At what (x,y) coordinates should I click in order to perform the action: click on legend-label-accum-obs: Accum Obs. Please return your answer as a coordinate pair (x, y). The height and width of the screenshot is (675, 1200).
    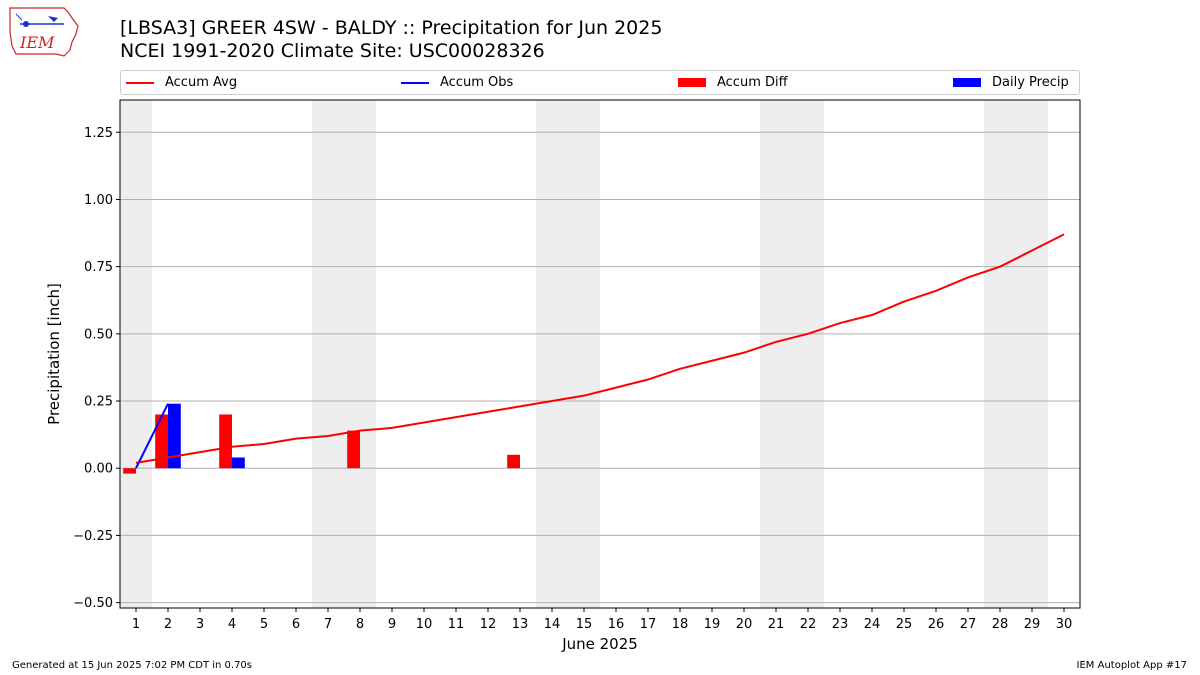
    Looking at the image, I should click on (477, 82).